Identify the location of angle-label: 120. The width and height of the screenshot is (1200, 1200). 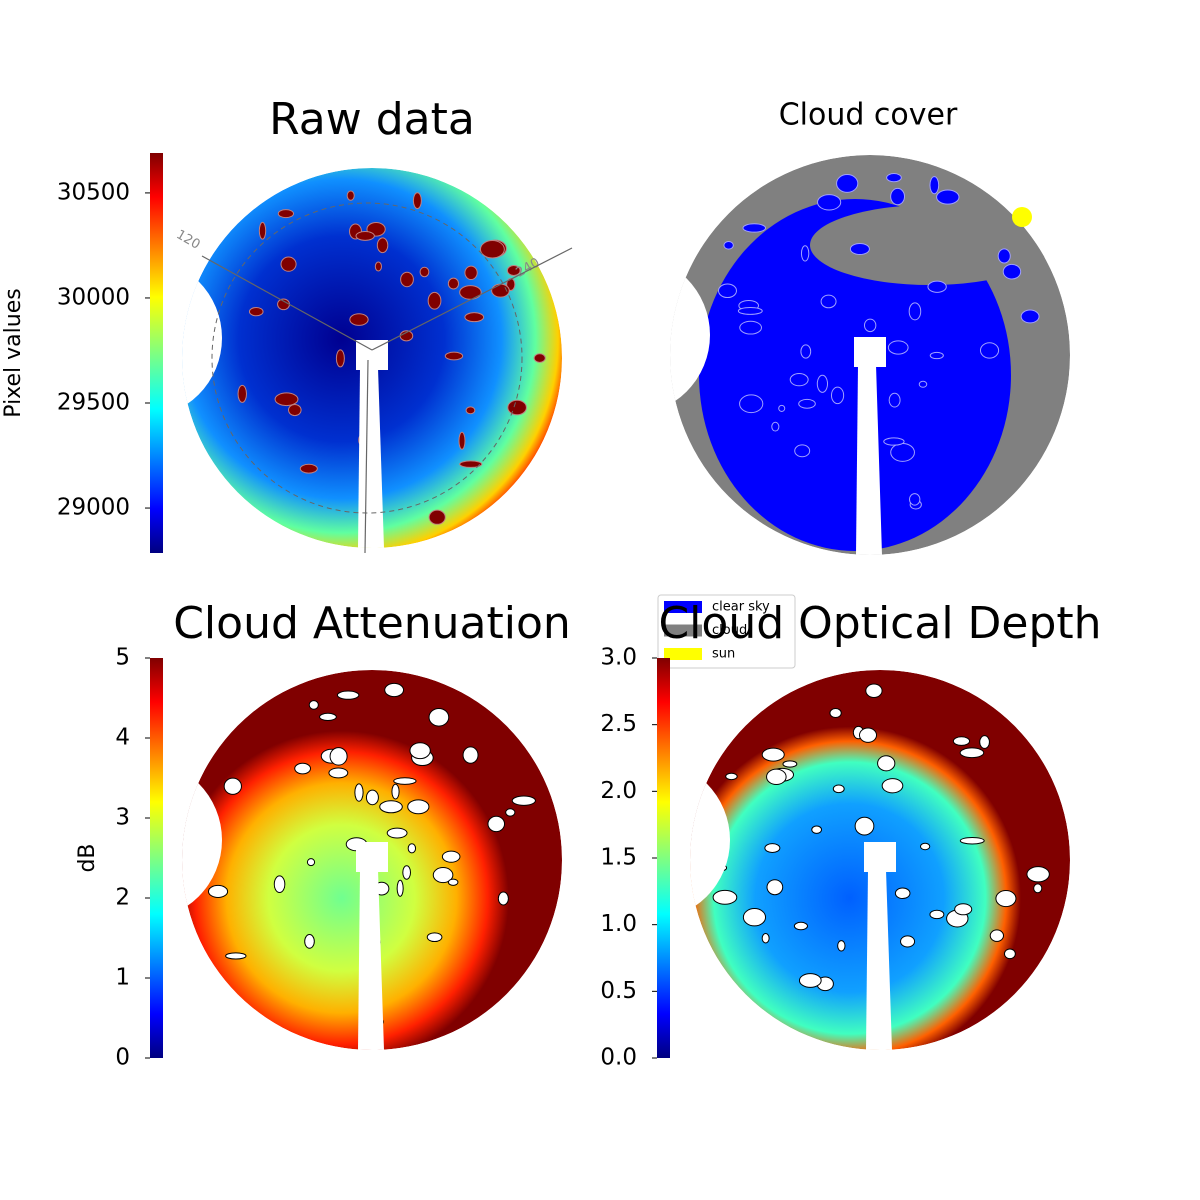
(187, 239).